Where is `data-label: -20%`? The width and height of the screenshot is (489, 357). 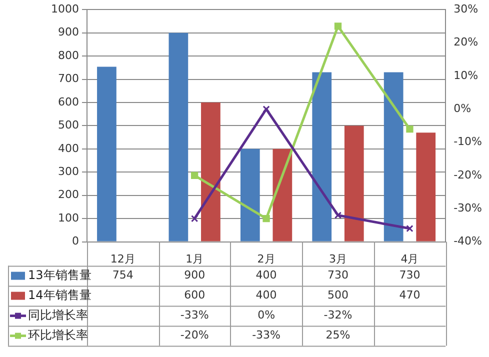 data-label: -20% is located at coordinates (194, 335).